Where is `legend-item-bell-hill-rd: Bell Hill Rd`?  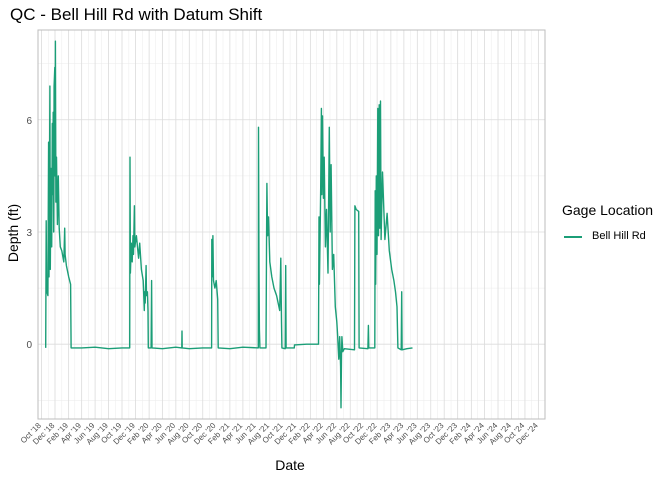
legend-item-bell-hill-rd: Bell Hill Rd is located at coordinates (617, 237).